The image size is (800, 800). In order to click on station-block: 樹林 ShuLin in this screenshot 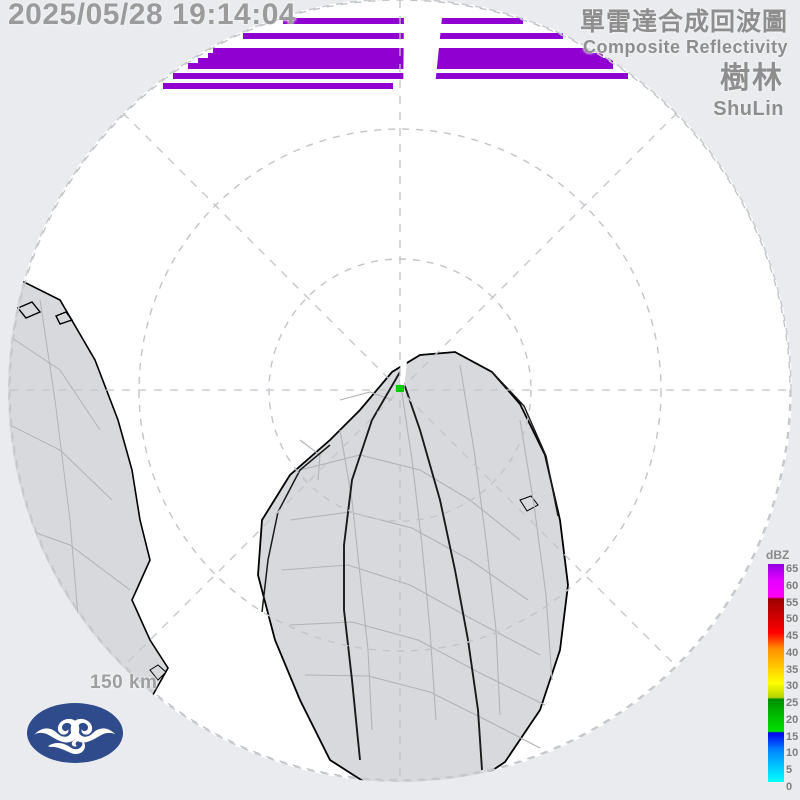, I will do `click(748, 91)`.